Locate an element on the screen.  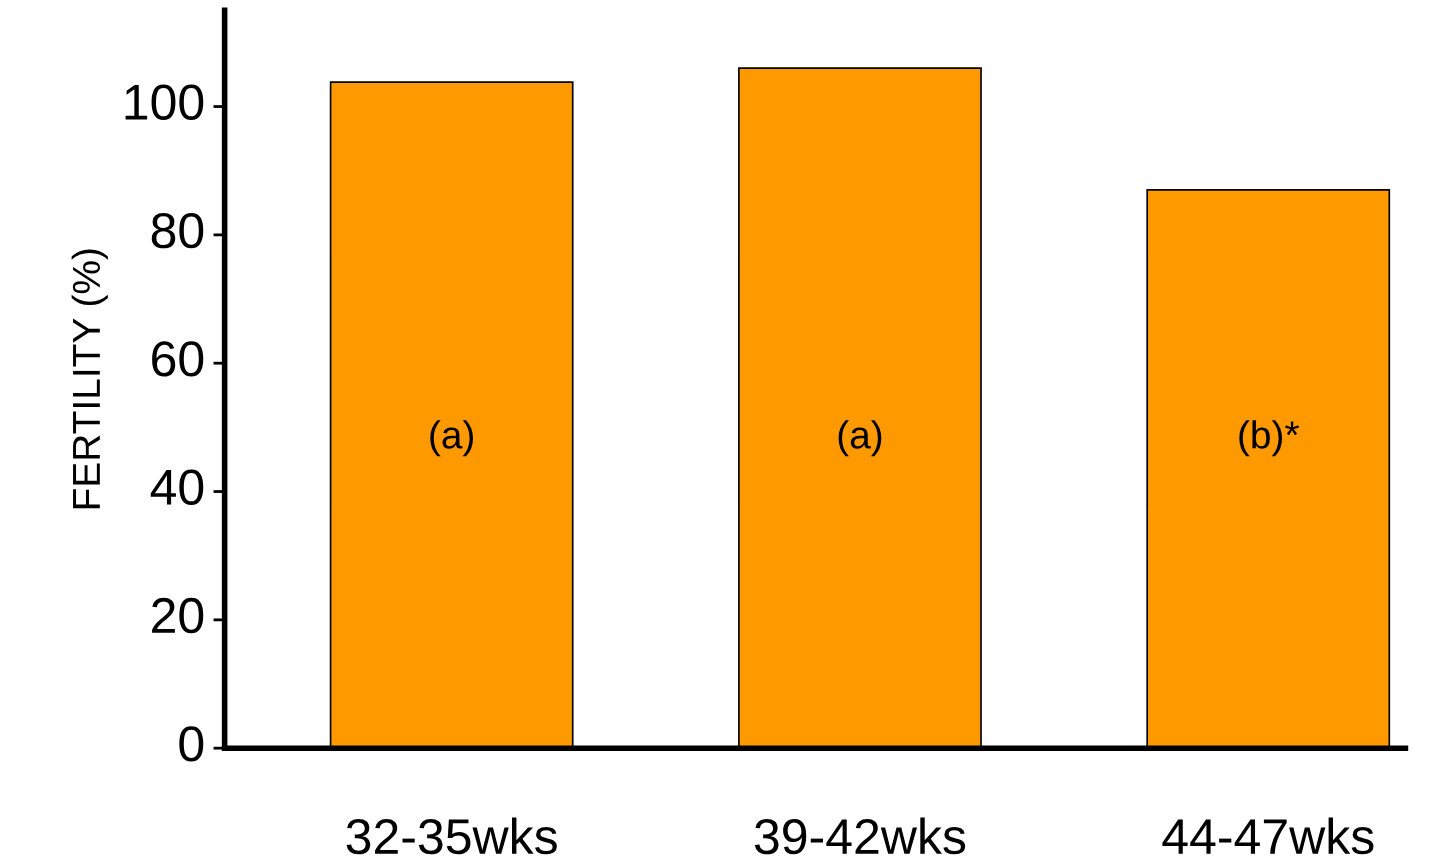
y-tick-label: 20 is located at coordinates (178, 615).